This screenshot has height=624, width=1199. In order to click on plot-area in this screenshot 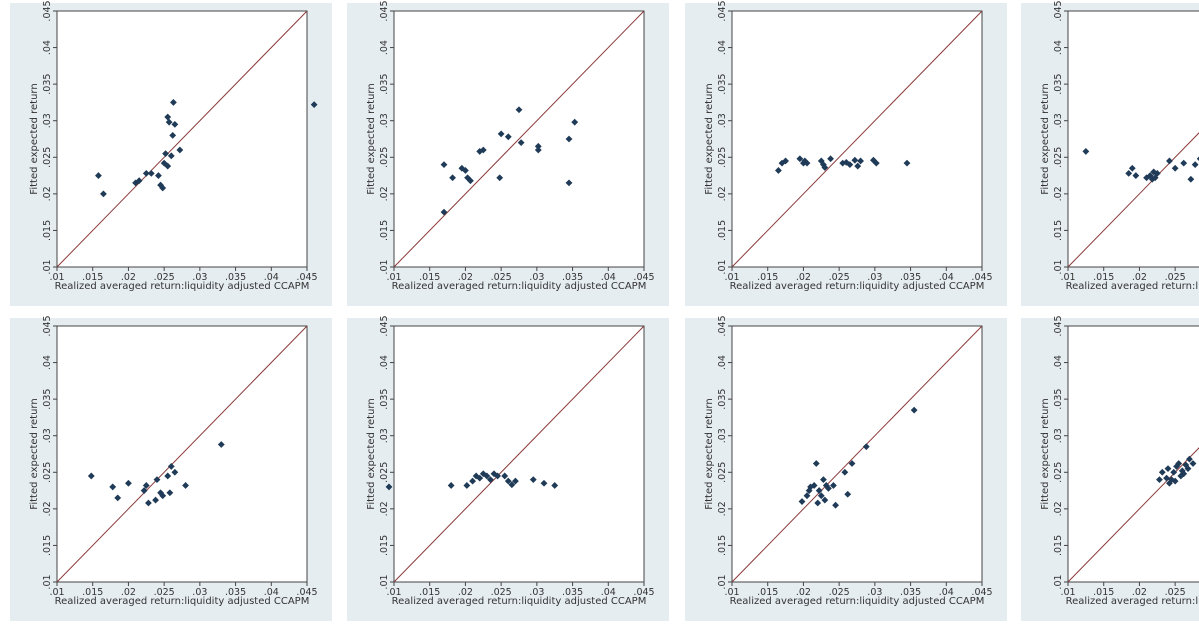, I will do `click(1133, 454)`.